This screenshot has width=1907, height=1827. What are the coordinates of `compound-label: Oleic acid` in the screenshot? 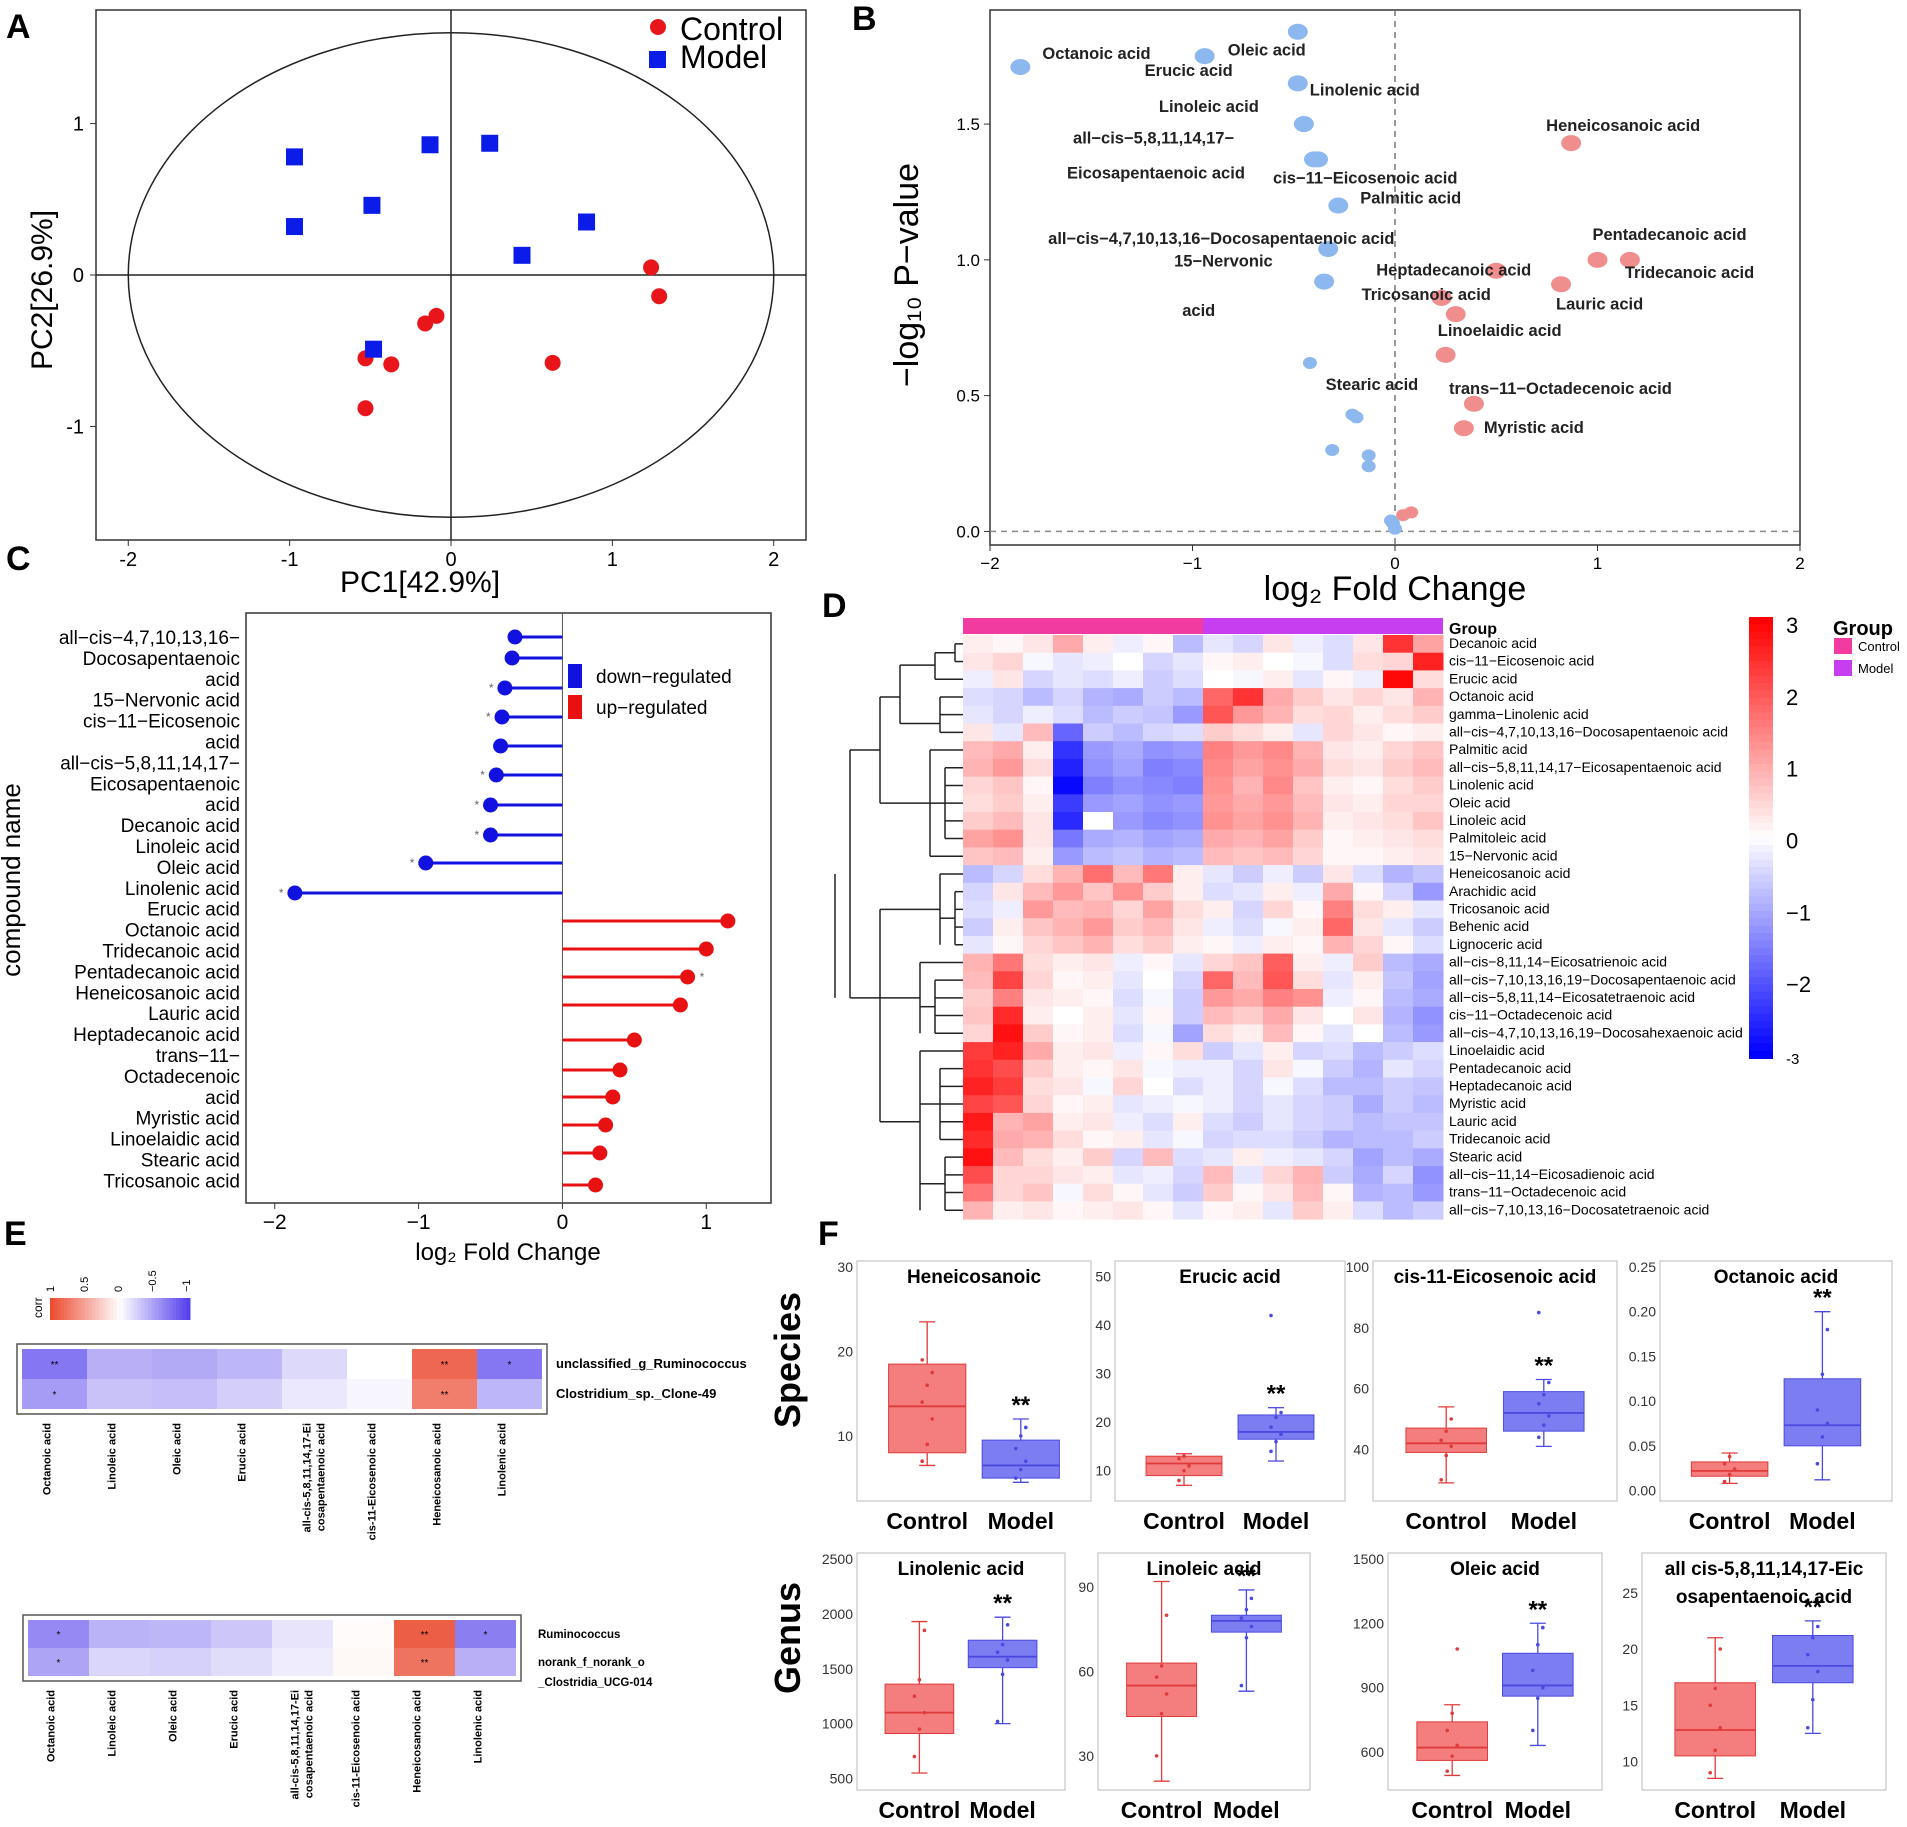 It's located at (198, 868).